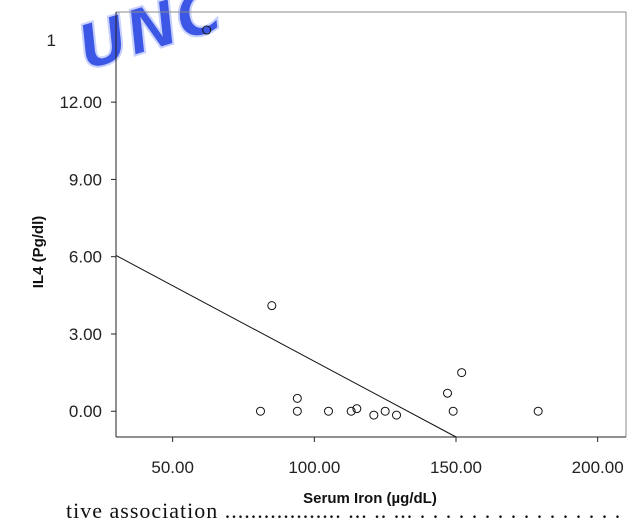 This screenshot has width=628, height=519. I want to click on watermark: UNC, so click(149, 42).